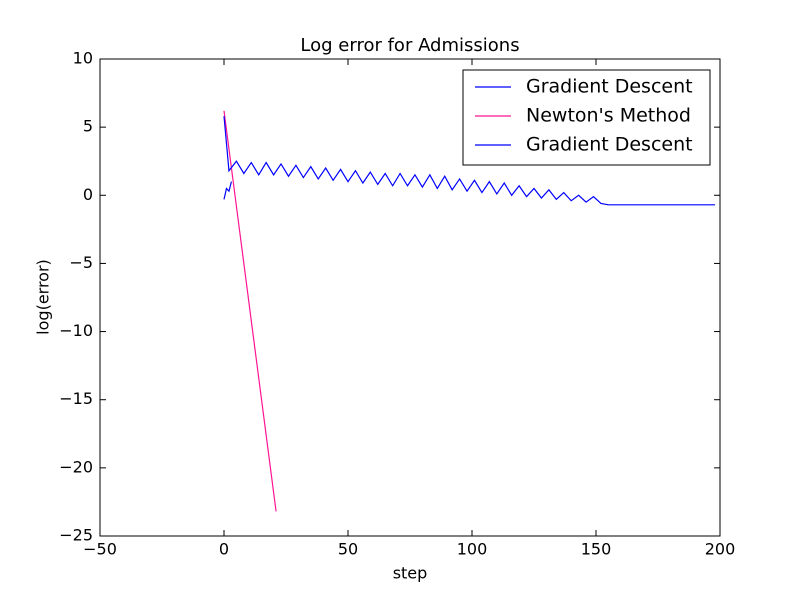 This screenshot has width=800, height=595. I want to click on y-axis-label: log(error), so click(43, 297).